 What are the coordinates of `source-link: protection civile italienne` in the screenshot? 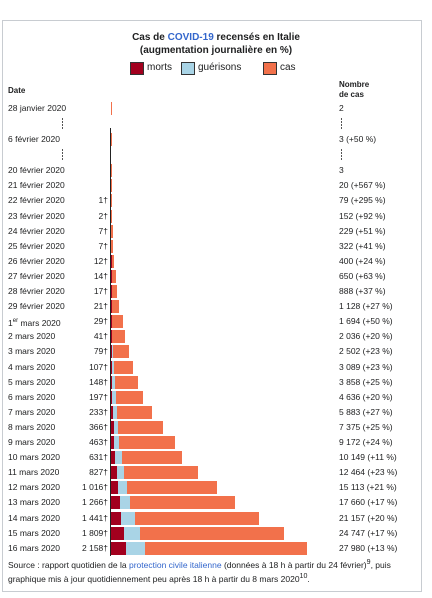 It's located at (175, 564).